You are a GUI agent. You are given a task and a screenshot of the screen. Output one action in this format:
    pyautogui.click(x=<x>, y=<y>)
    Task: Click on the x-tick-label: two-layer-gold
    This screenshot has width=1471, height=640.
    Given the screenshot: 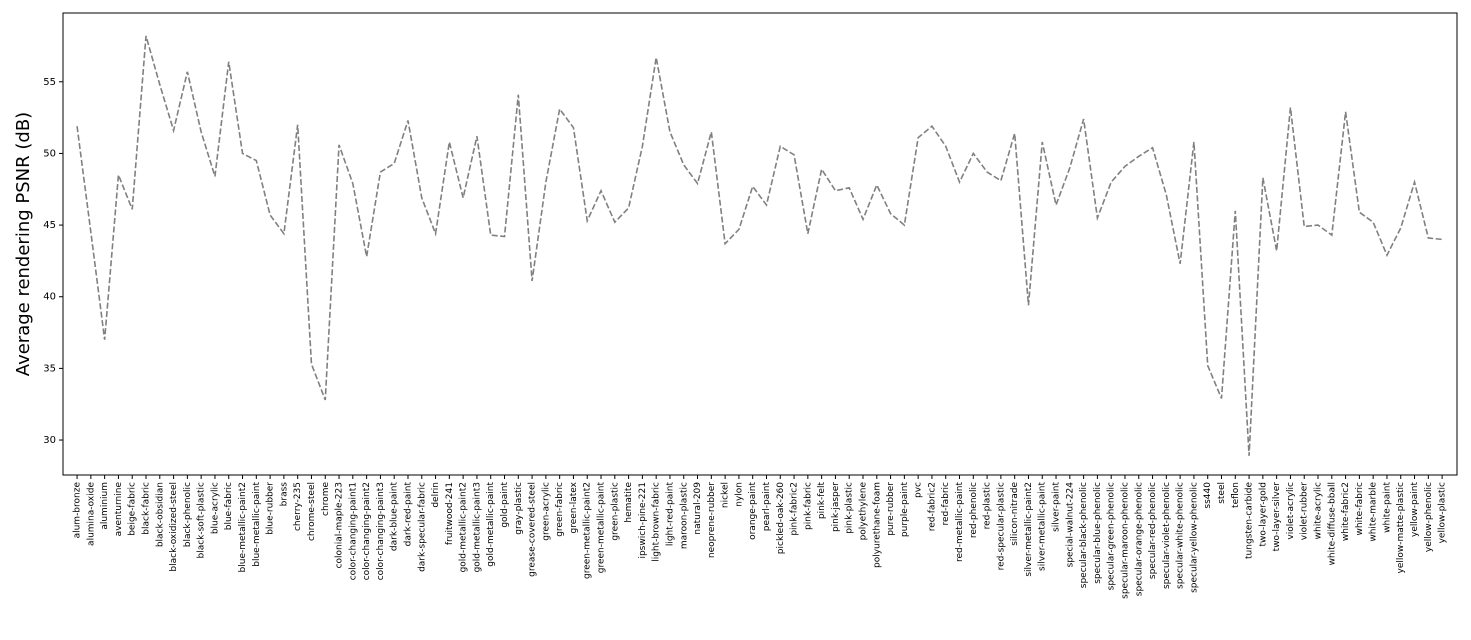 What is the action you would take?
    pyautogui.click(x=1263, y=514)
    